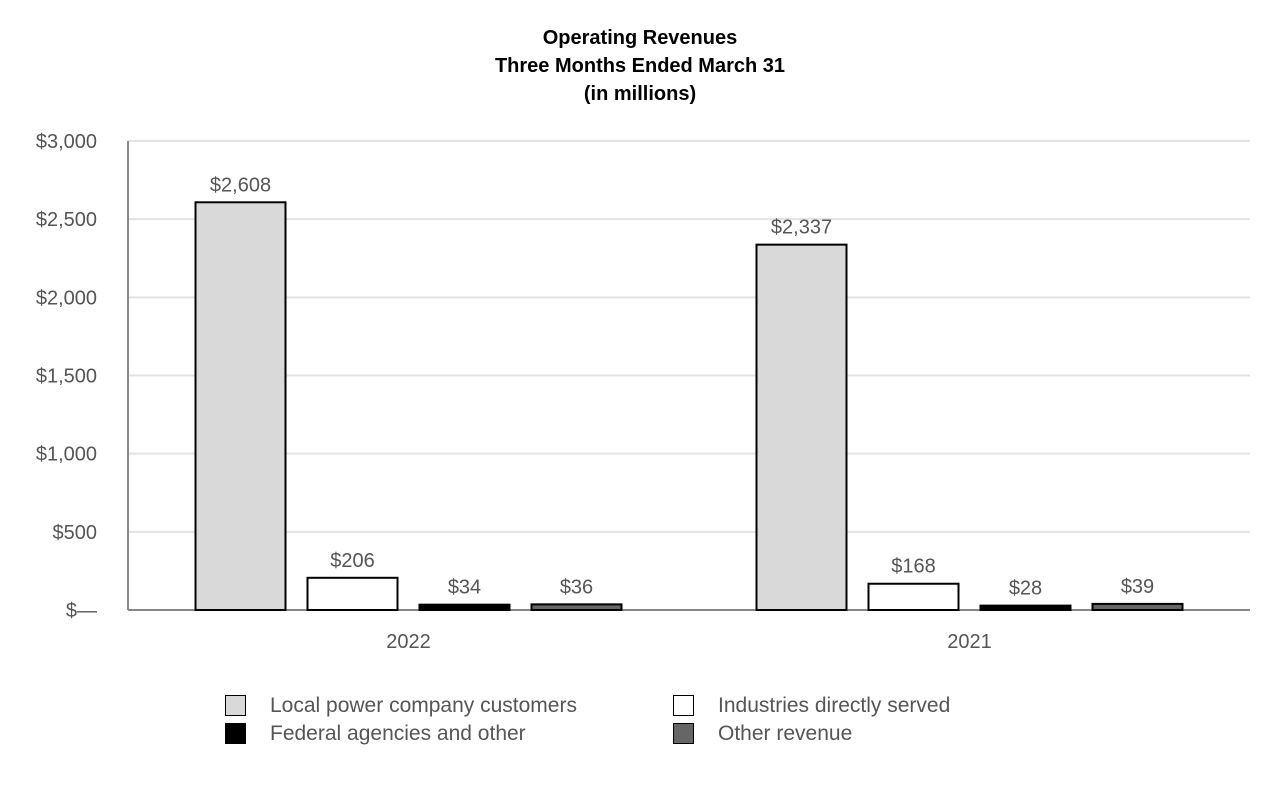 The image size is (1280, 790). Describe the element at coordinates (66, 220) in the screenshot. I see `y-tick-label: $2,500` at that location.